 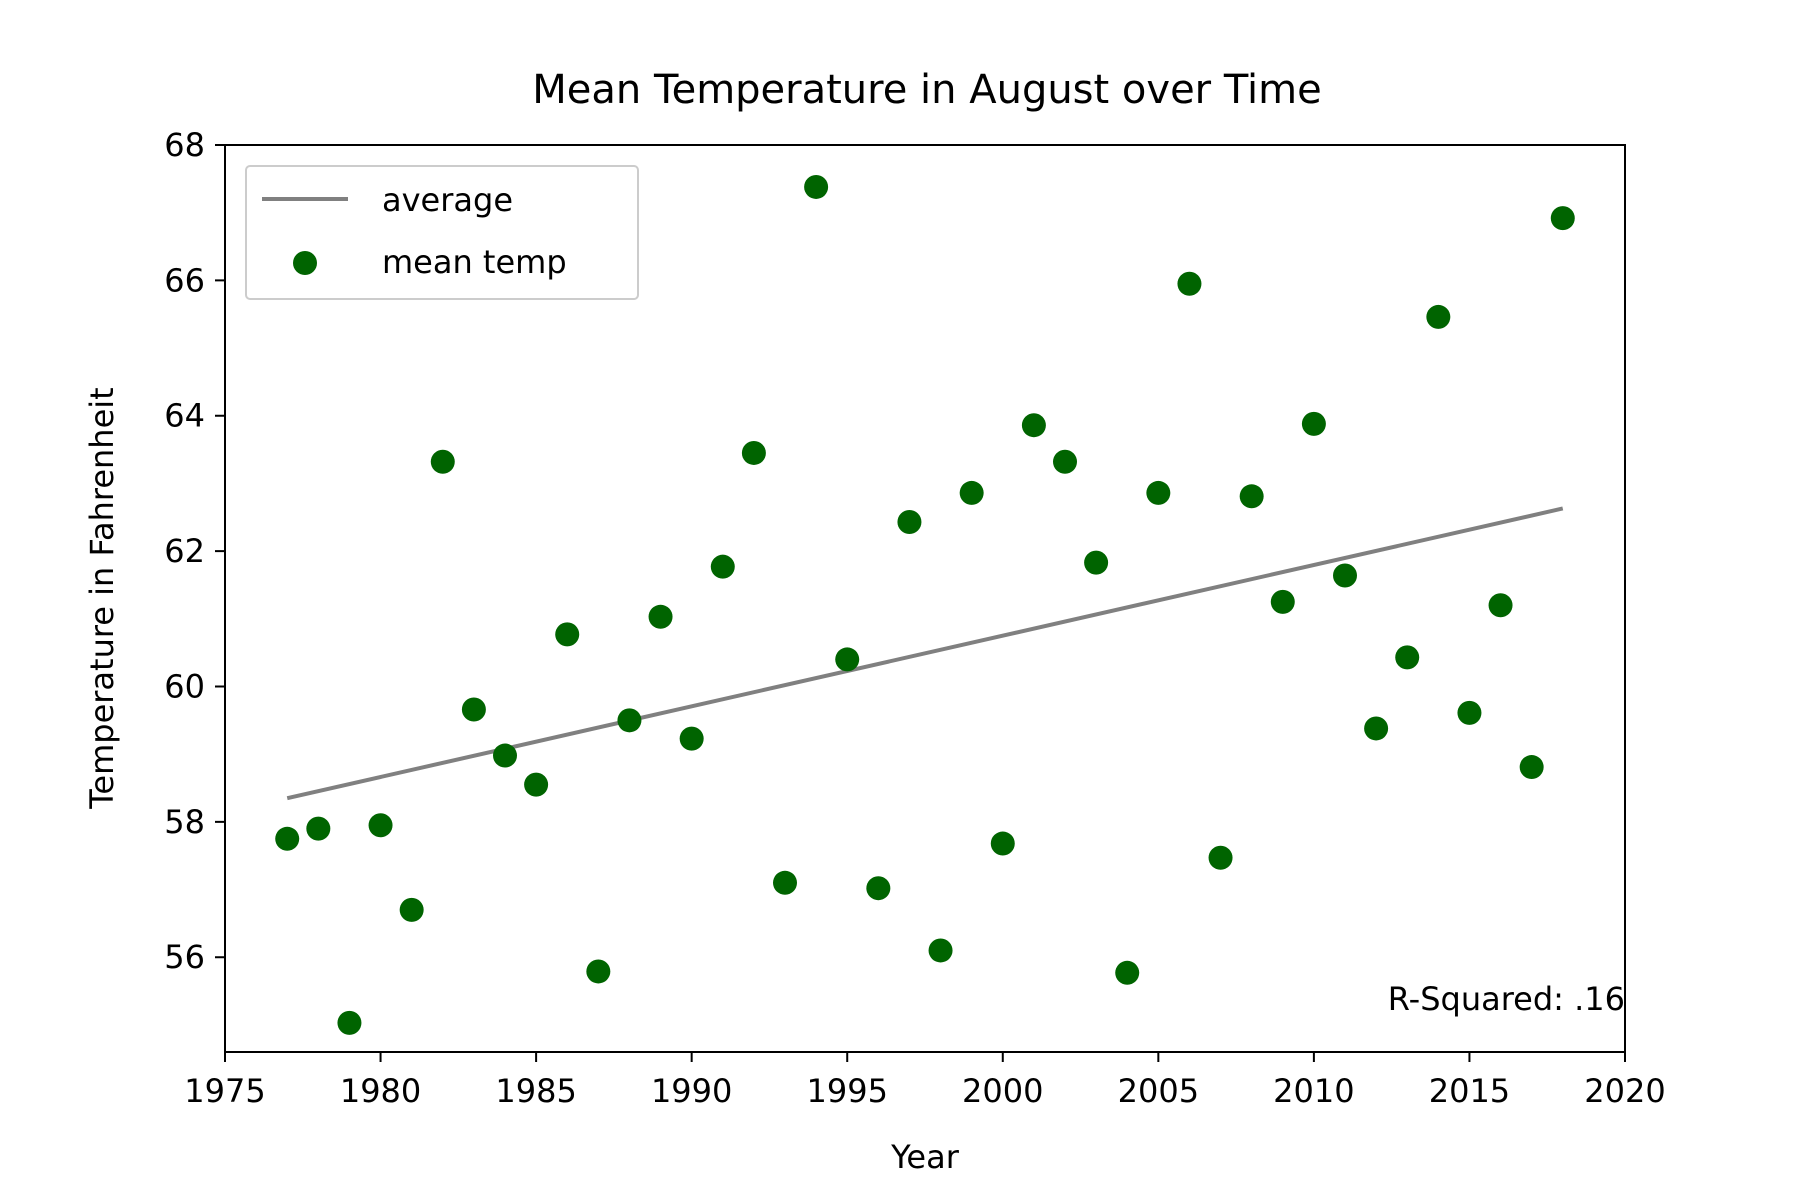 I want to click on y-tick-label: 64, so click(x=184, y=416).